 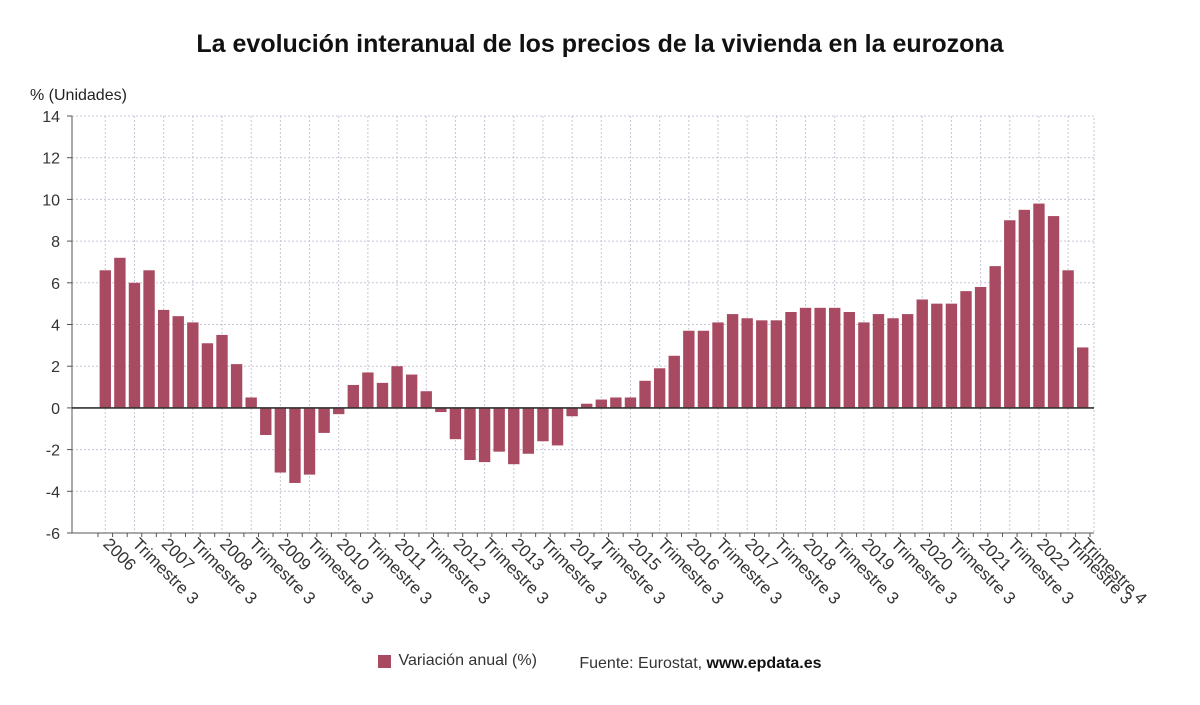 I want to click on x-tick-label: 2006, so click(x=119, y=554).